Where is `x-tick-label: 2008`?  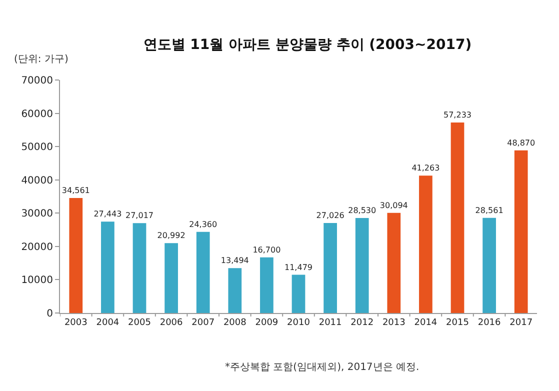
x-tick-label: 2008 is located at coordinates (235, 323).